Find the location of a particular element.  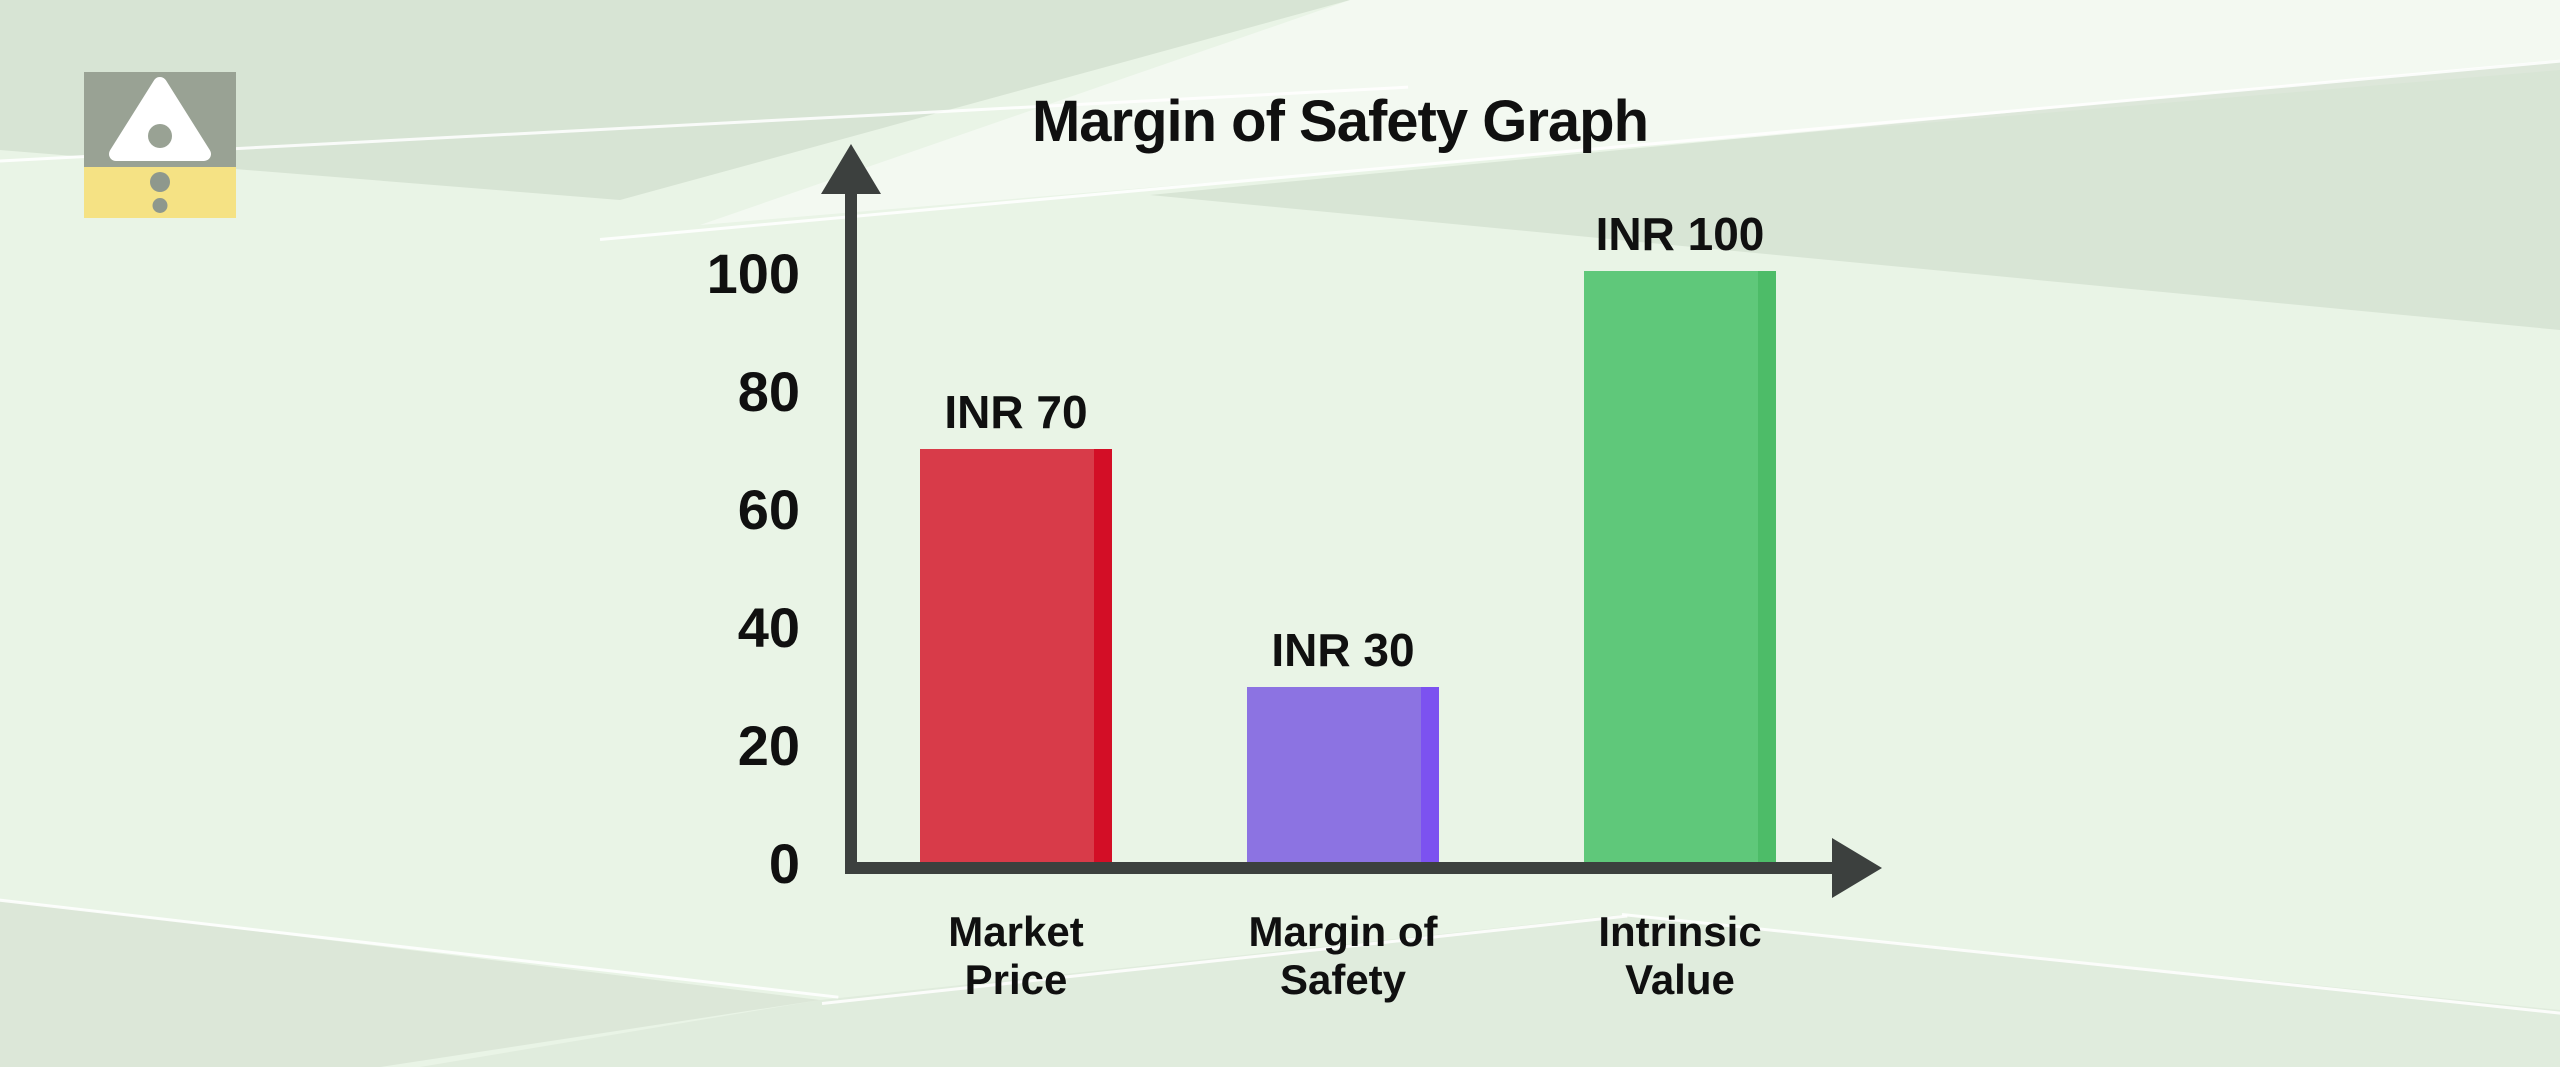

x-axis-category-label: Intrinsic Value is located at coordinates (1680, 955).